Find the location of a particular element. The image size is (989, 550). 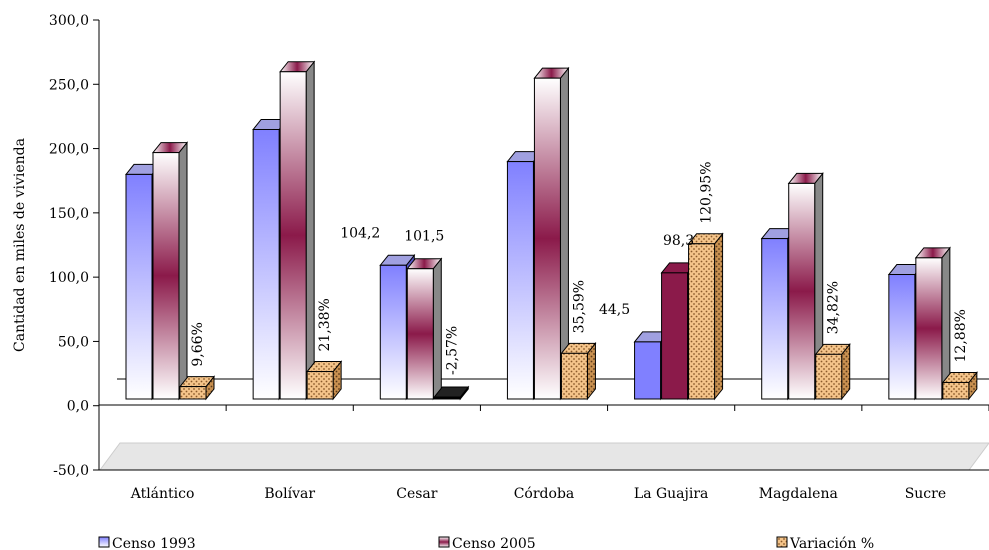

legend-item-censo-2005: Censo 2005 is located at coordinates (487, 543).